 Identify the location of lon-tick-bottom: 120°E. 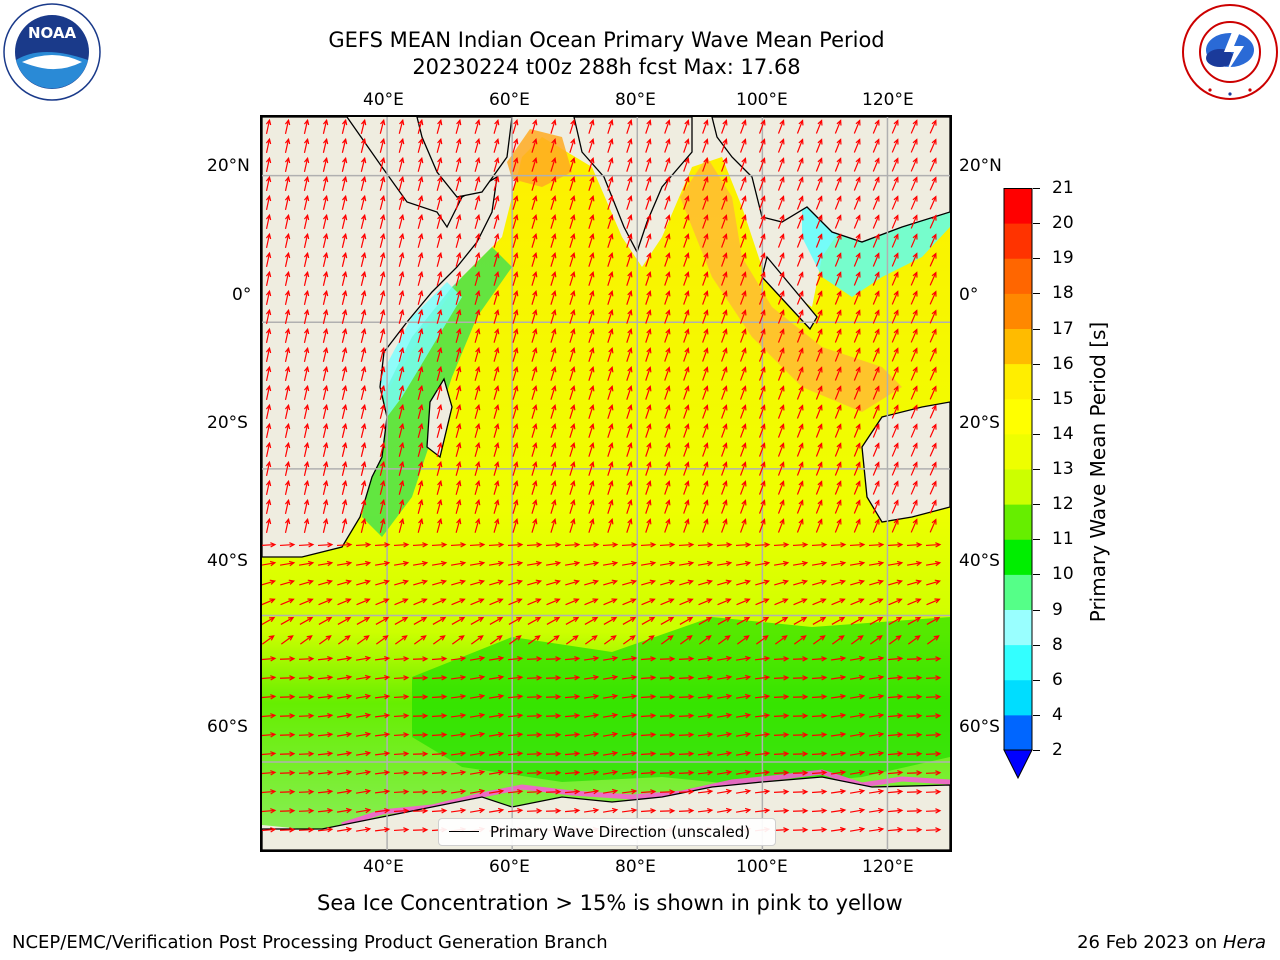
(888, 867).